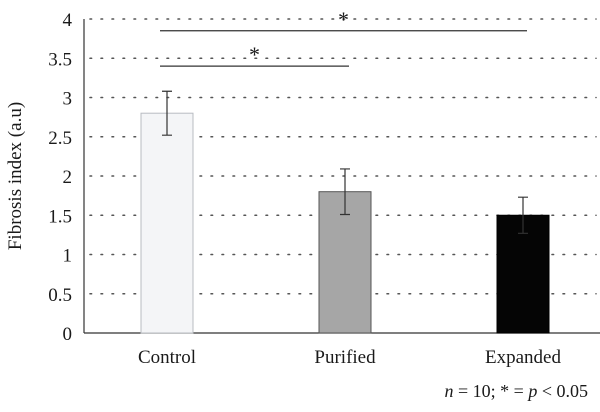  I want to click on y-tick-label: 0.5, so click(60, 295).